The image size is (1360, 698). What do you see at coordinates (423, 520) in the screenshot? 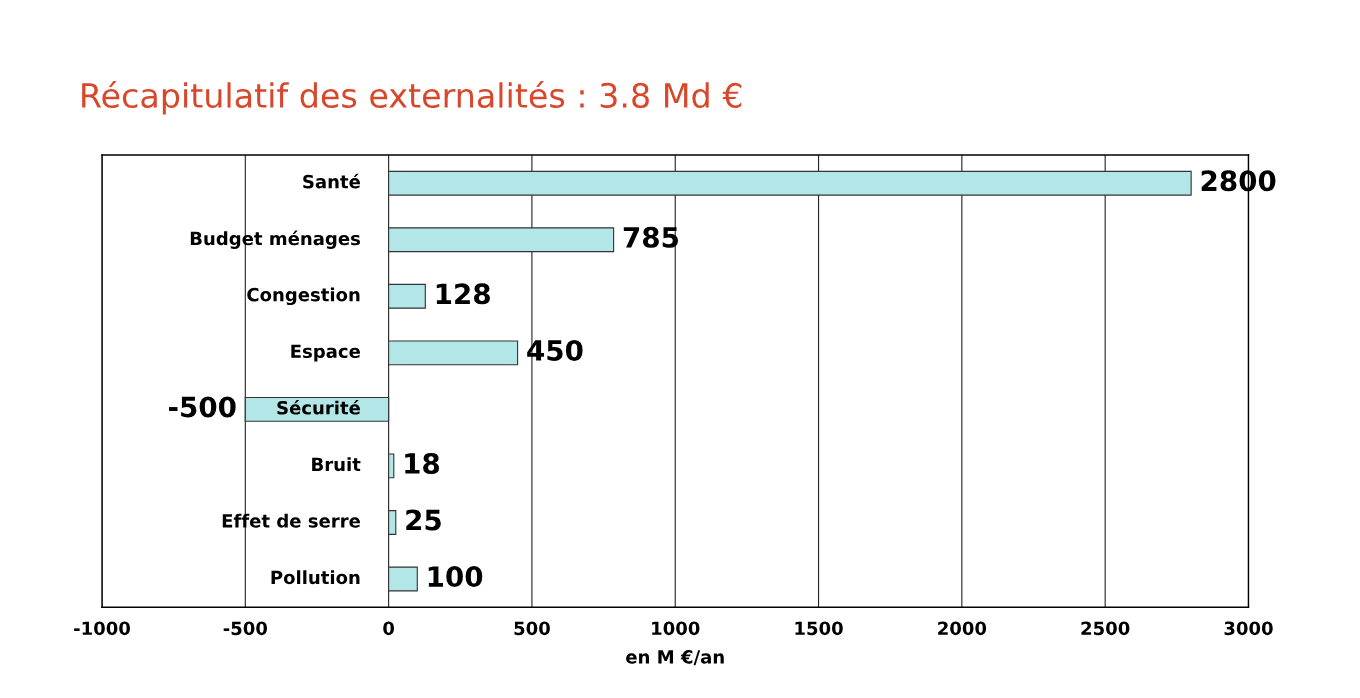
I see `data-label: 25` at bounding box center [423, 520].